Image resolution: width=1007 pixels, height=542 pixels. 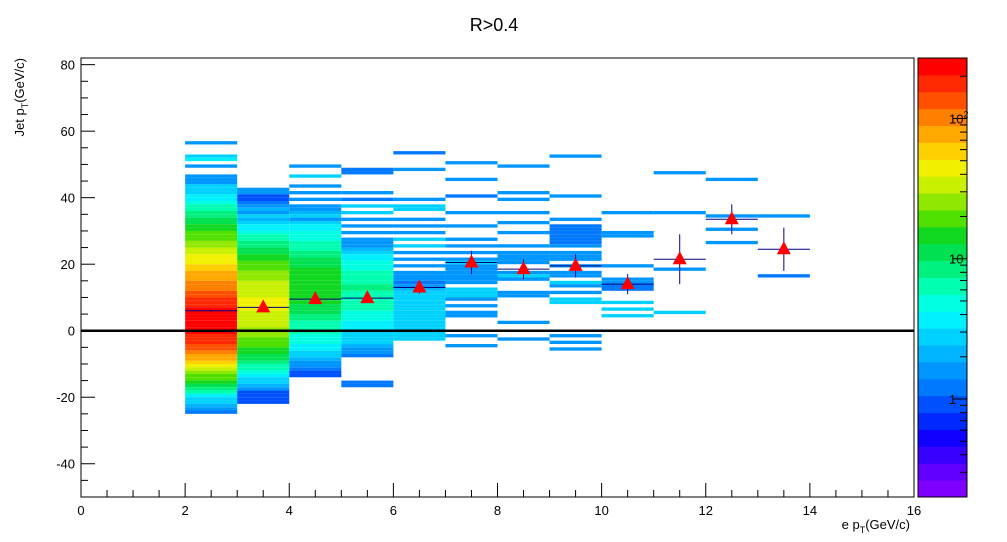 What do you see at coordinates (80, 510) in the screenshot?
I see `x-tick-label: 0` at bounding box center [80, 510].